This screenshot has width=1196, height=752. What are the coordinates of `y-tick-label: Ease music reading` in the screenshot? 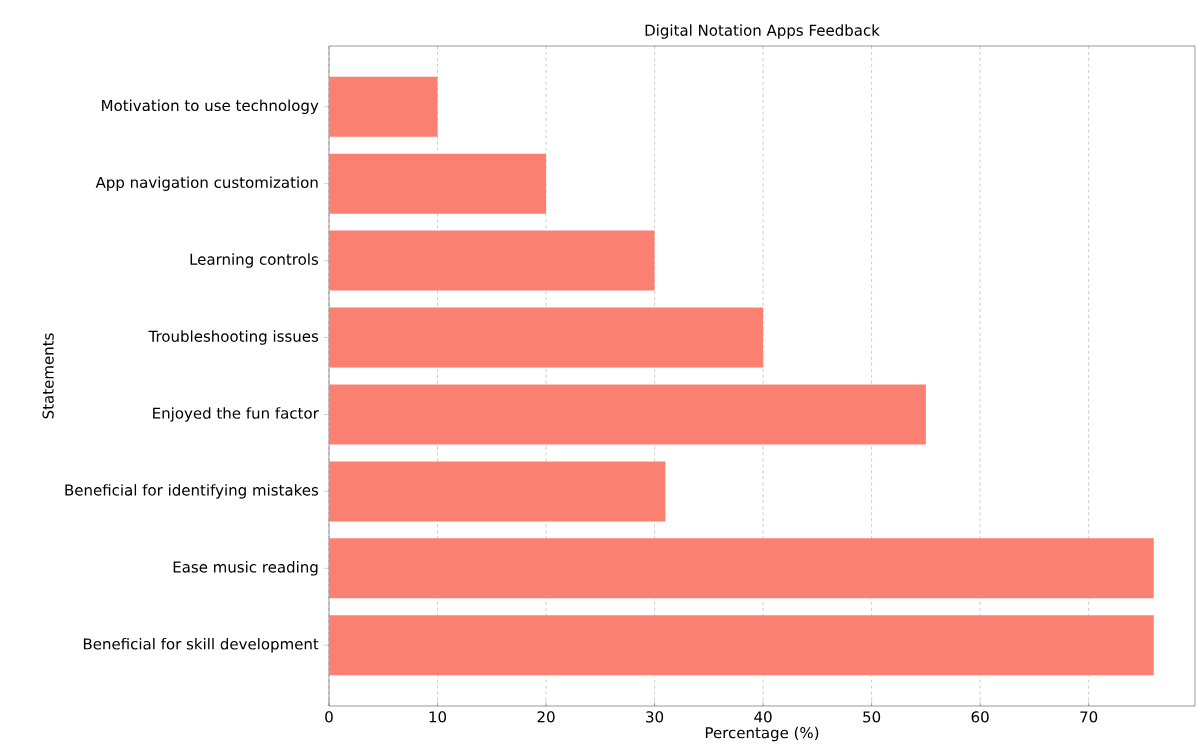 It's located at (245, 568).